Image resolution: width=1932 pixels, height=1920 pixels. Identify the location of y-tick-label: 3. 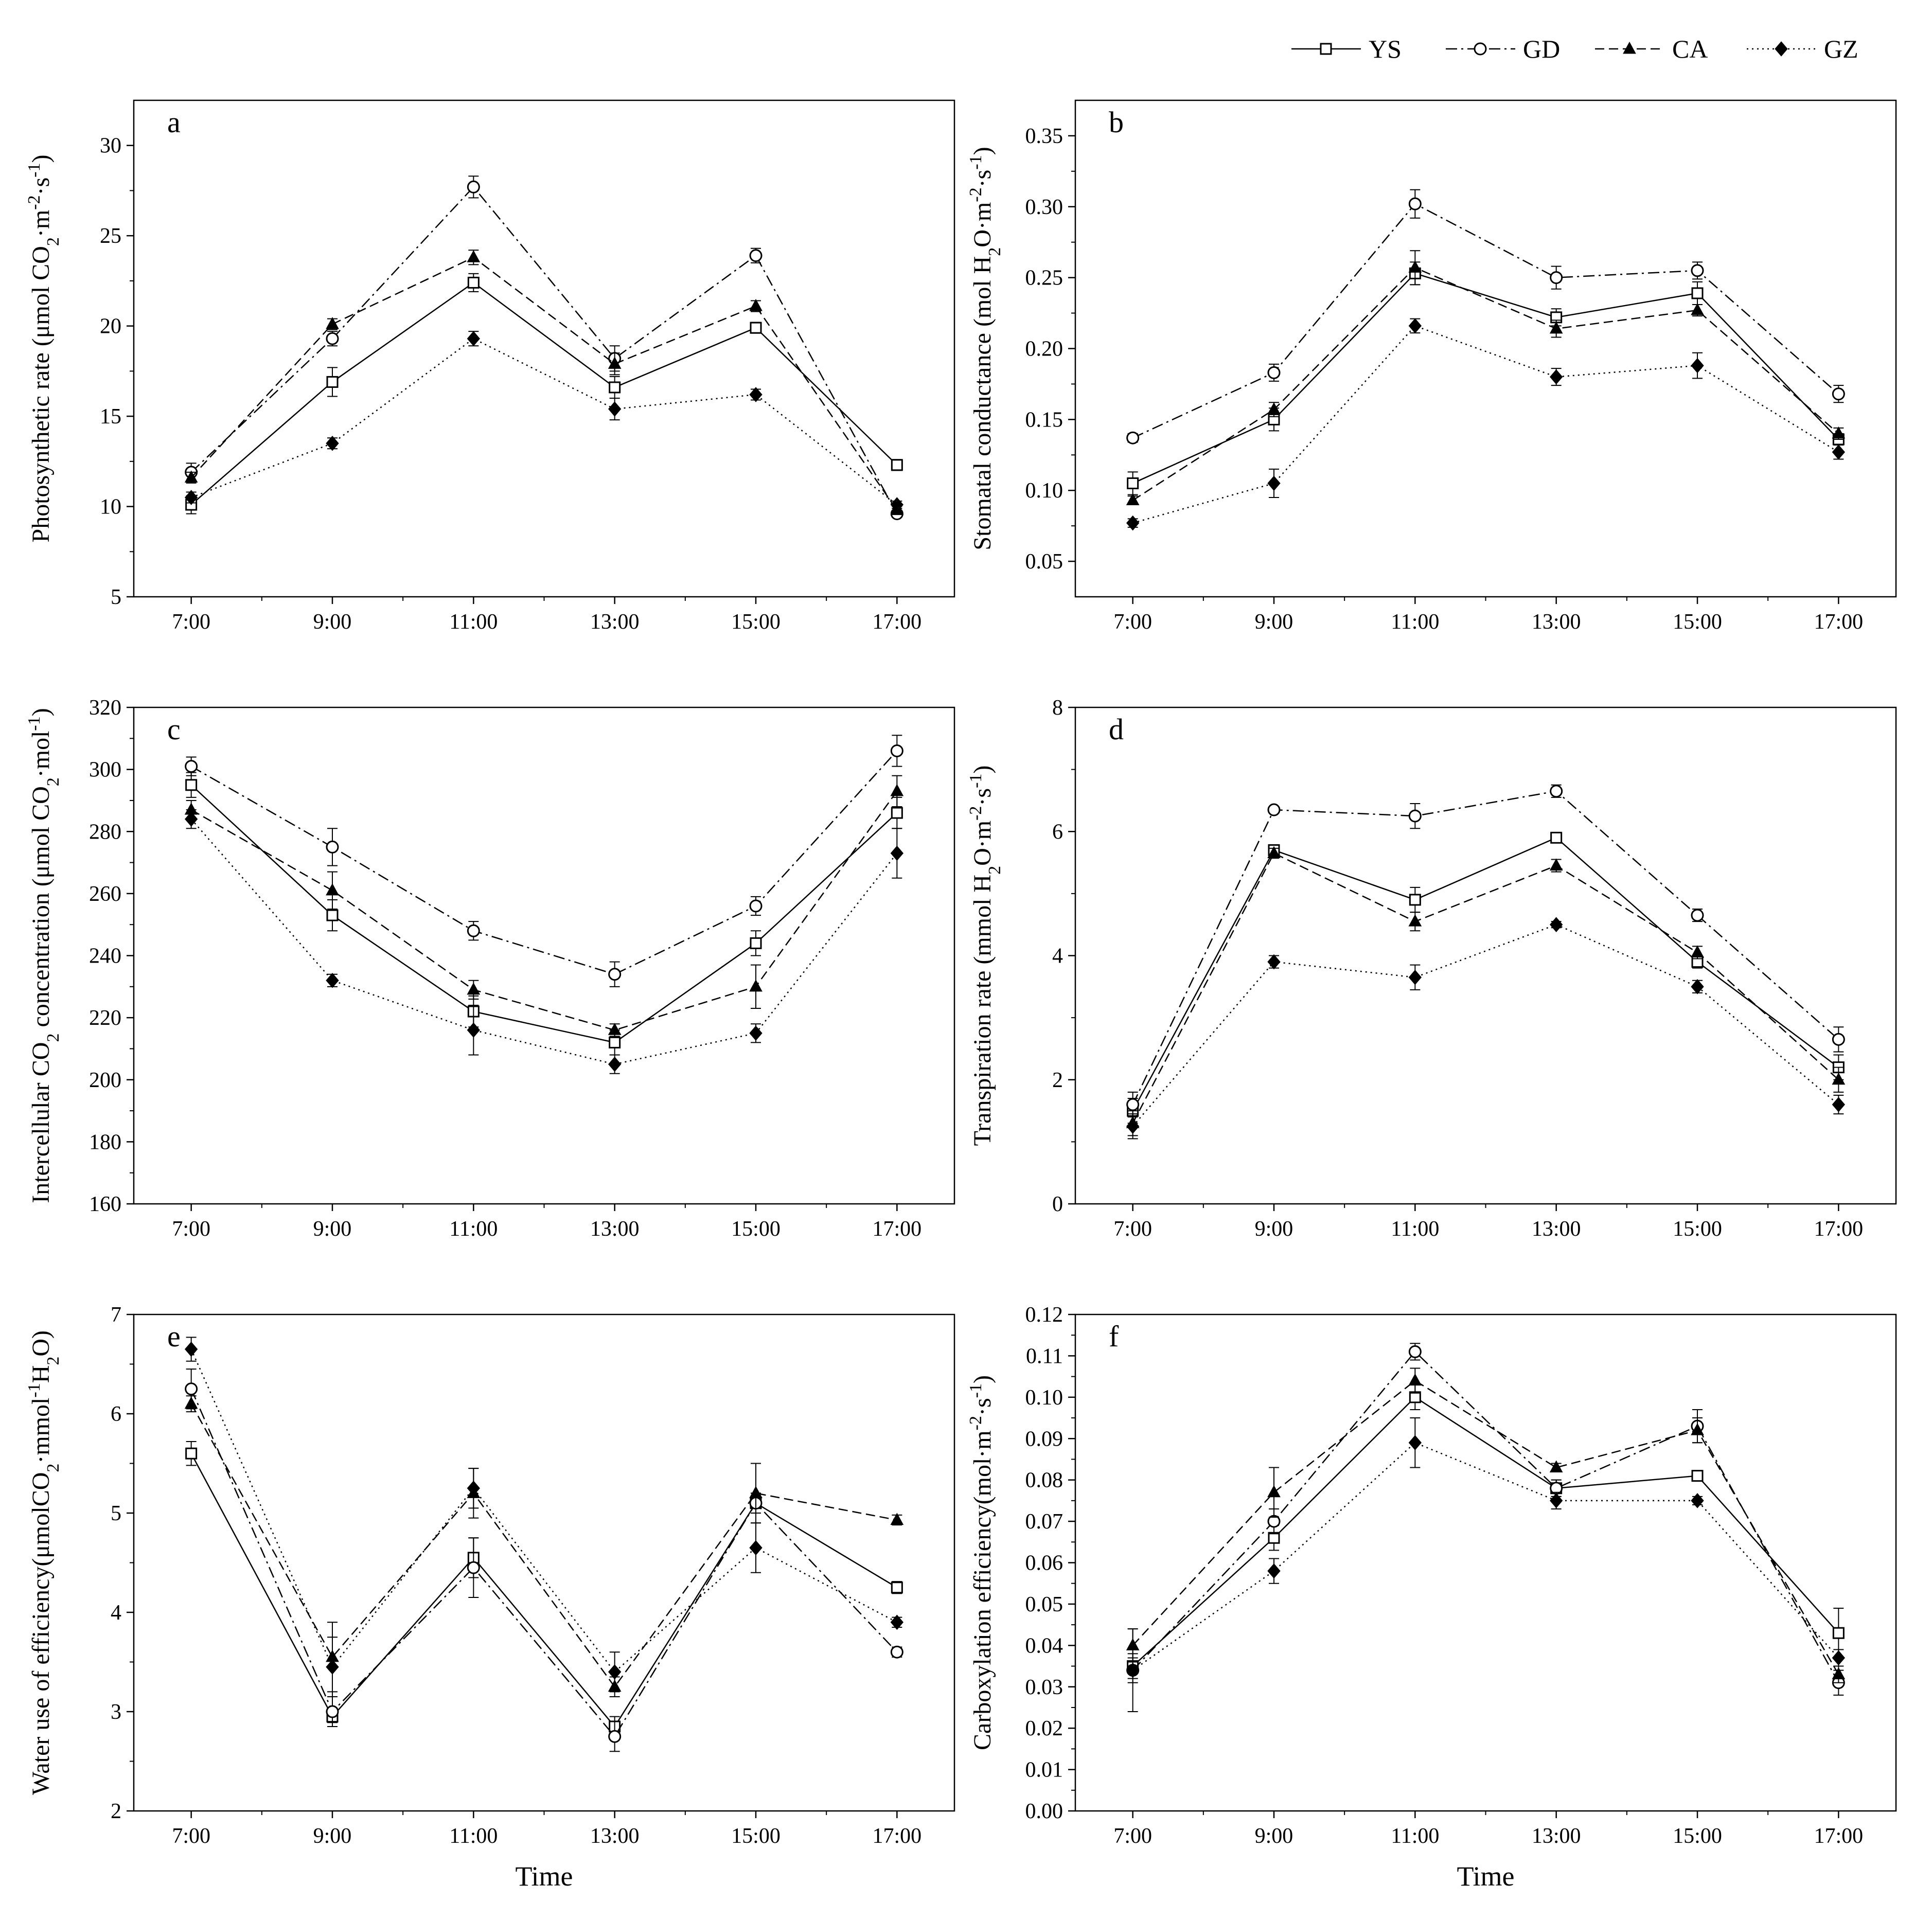
(116, 1712).